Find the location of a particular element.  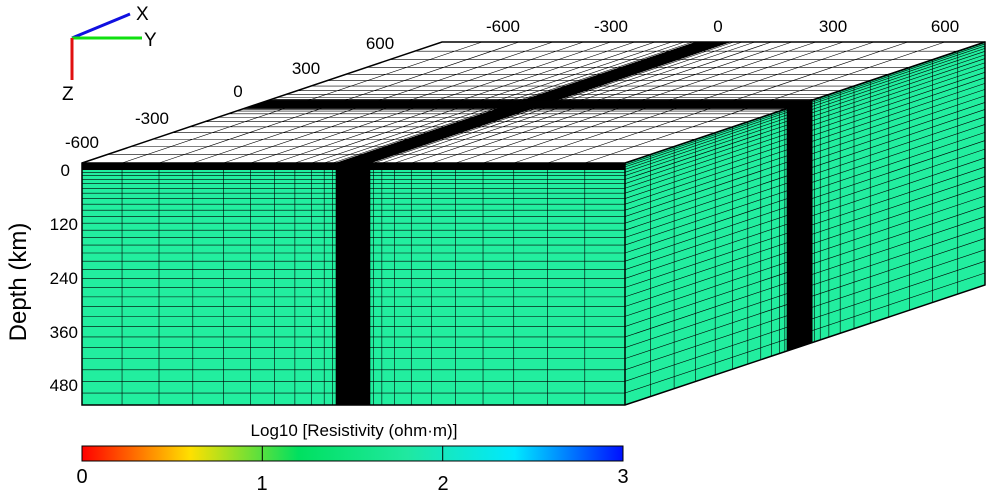

colorbar-tick-label: 3 is located at coordinates (622, 477).